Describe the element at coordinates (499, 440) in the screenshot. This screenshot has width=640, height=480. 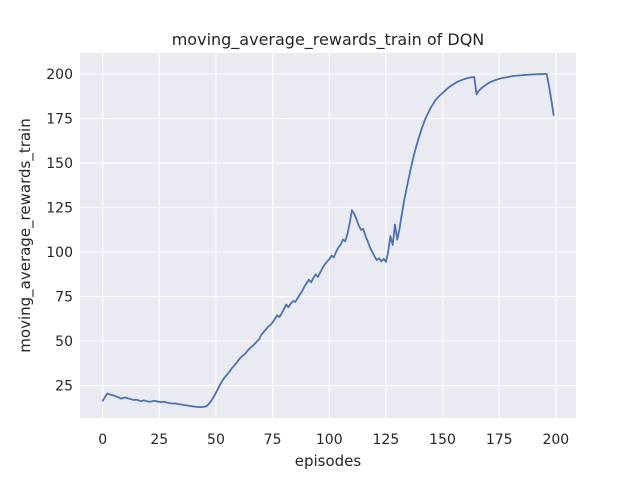
I see `x-tick-label: 175` at that location.